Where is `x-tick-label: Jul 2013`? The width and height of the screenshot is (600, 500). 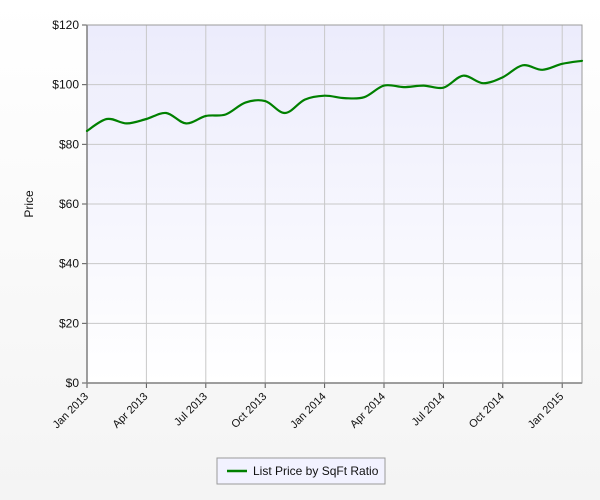 x-tick-label: Jul 2013 is located at coordinates (191, 410).